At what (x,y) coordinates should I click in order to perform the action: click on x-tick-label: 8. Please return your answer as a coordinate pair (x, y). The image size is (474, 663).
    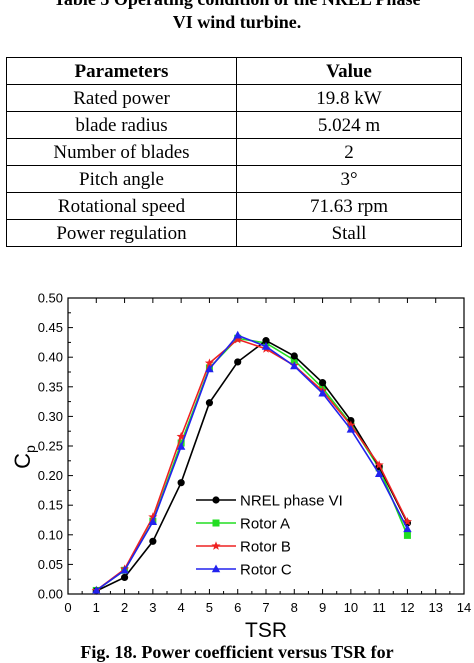
    Looking at the image, I should click on (294, 607).